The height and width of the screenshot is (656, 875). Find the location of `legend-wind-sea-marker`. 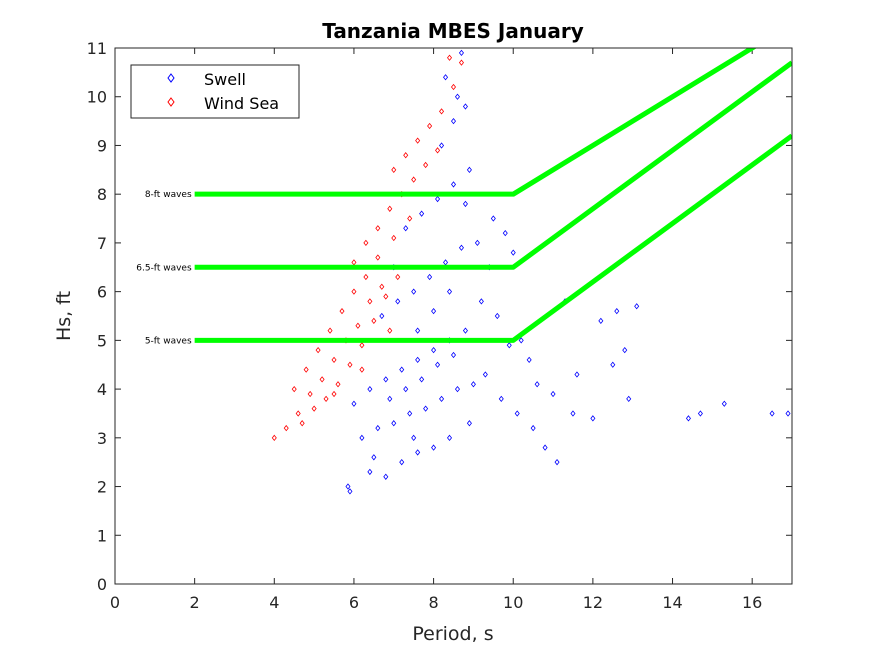

legend-wind-sea-marker is located at coordinates (171, 102).